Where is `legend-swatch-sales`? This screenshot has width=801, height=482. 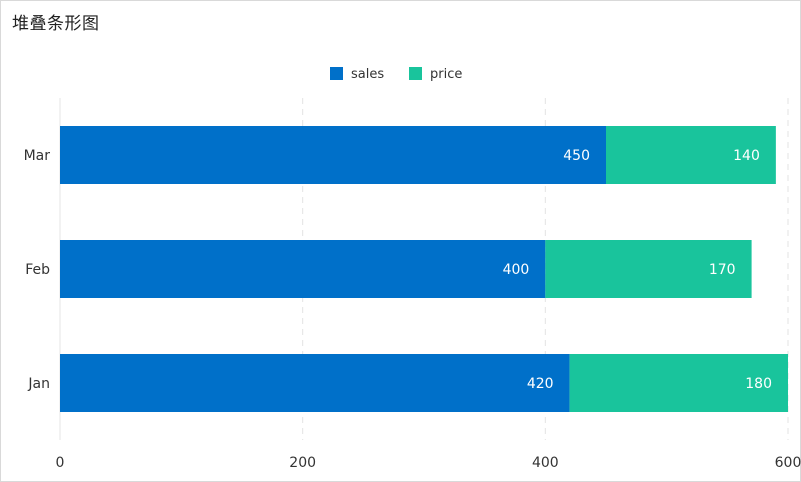
legend-swatch-sales is located at coordinates (336, 73).